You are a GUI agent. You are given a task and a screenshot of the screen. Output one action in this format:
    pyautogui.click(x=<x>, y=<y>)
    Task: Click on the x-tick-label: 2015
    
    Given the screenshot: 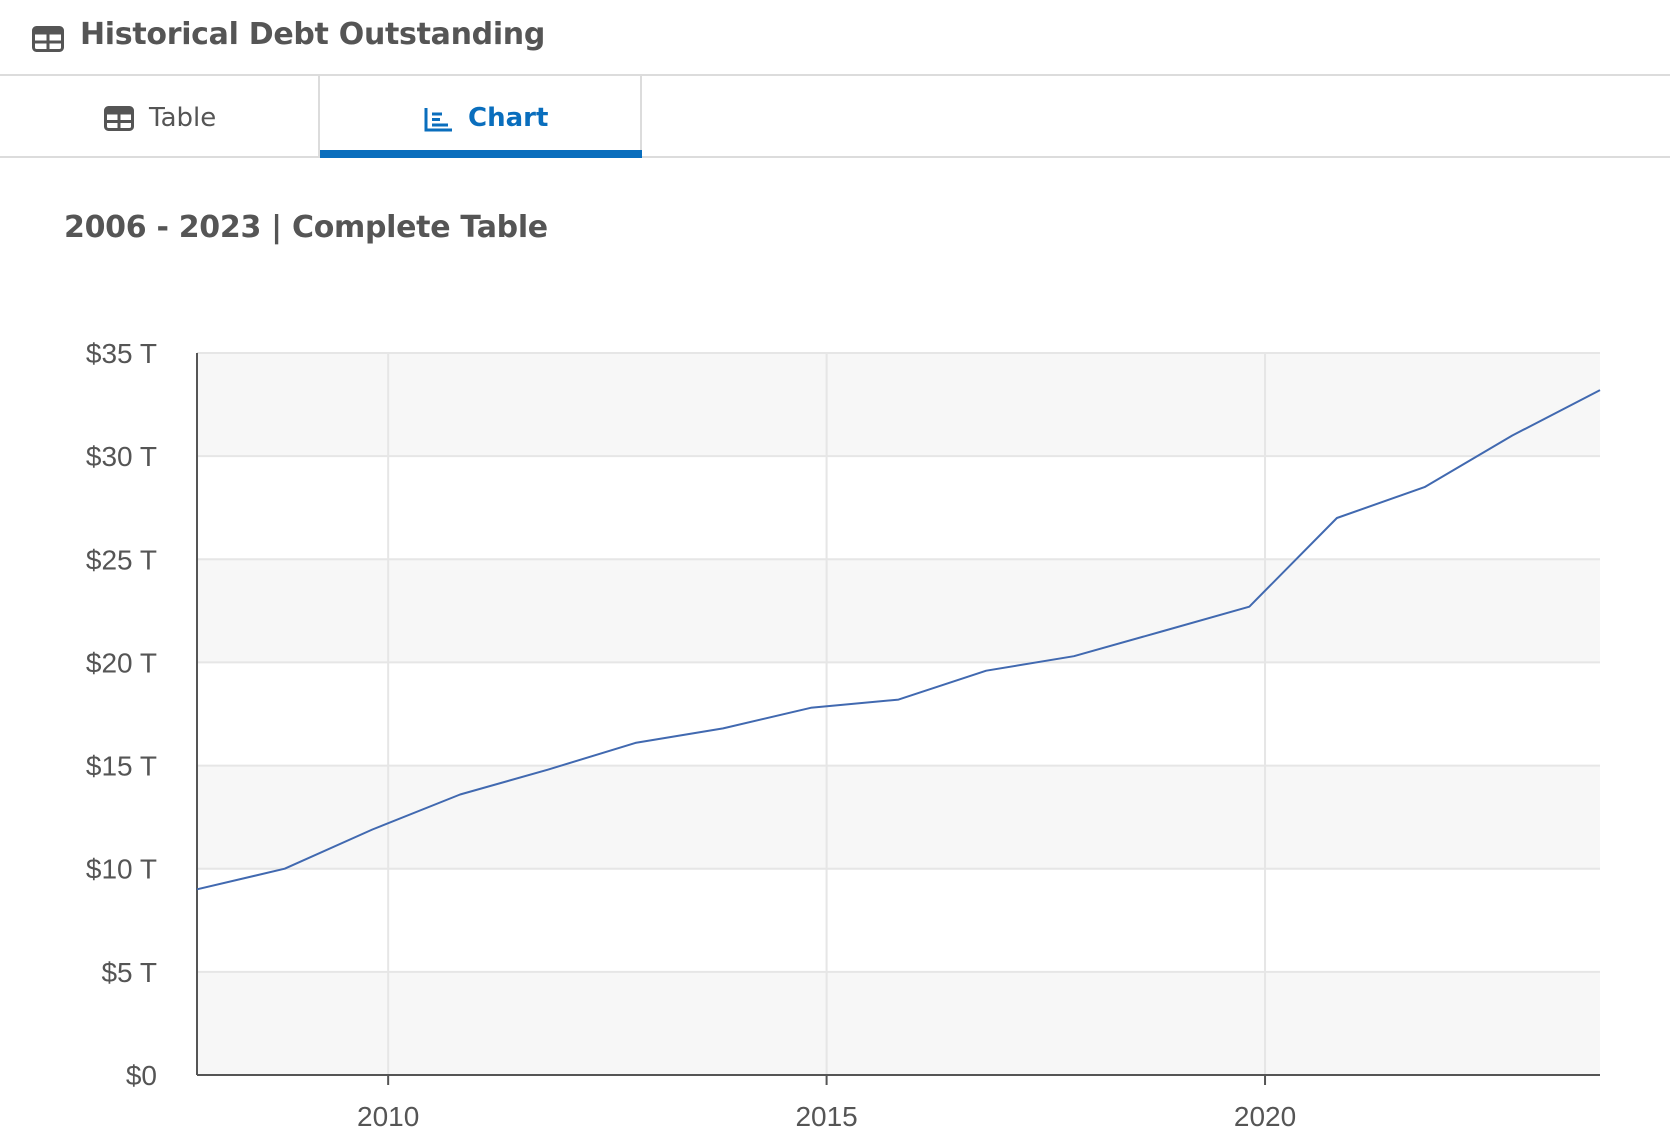 What is the action you would take?
    pyautogui.click(x=826, y=1116)
    